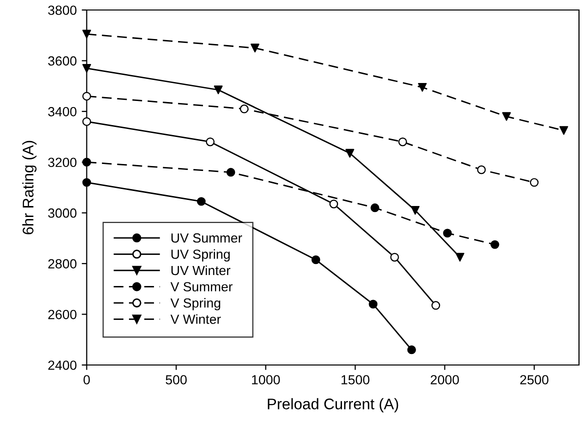 The height and width of the screenshot is (427, 582). What do you see at coordinates (534, 379) in the screenshot?
I see `x-tick-label: 2500` at bounding box center [534, 379].